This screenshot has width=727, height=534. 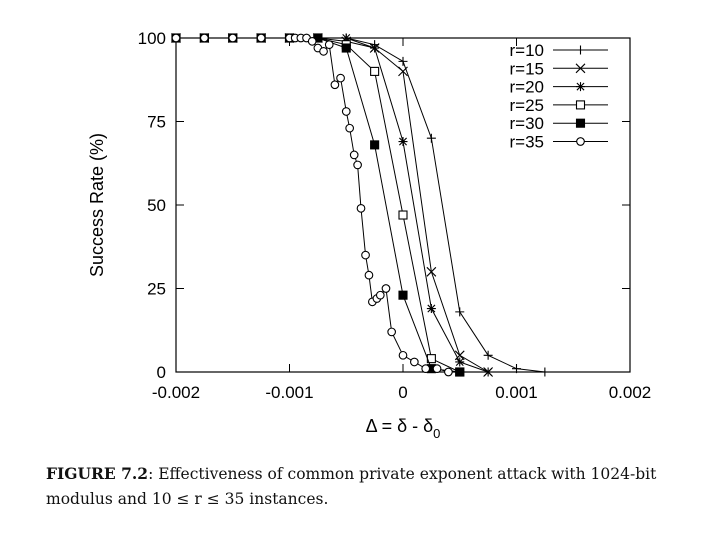 What do you see at coordinates (97, 473) in the screenshot?
I see `caption-label: FIGURE 7.2` at bounding box center [97, 473].